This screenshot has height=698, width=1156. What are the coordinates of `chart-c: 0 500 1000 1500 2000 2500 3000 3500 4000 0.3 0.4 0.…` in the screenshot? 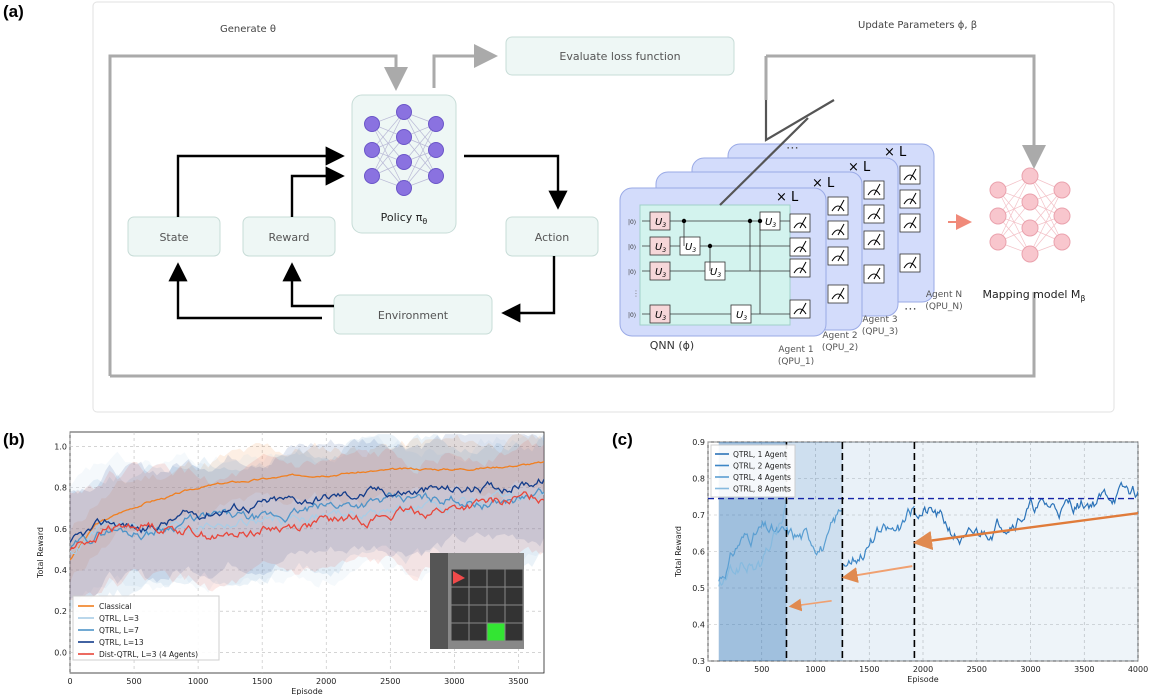 It's located at (911, 561).